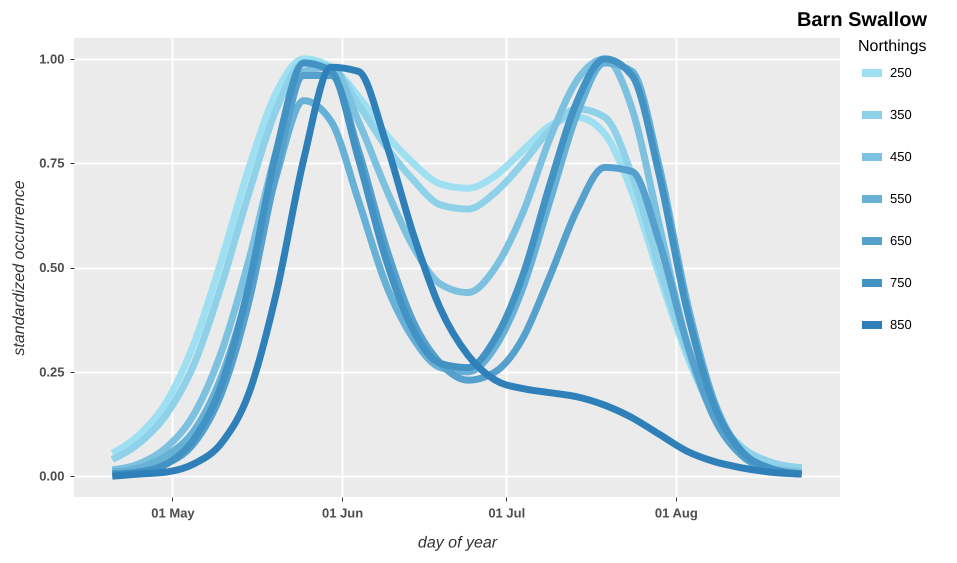 The height and width of the screenshot is (563, 957). Describe the element at coordinates (173, 513) in the screenshot. I see `x-tick-label: 01 May` at that location.